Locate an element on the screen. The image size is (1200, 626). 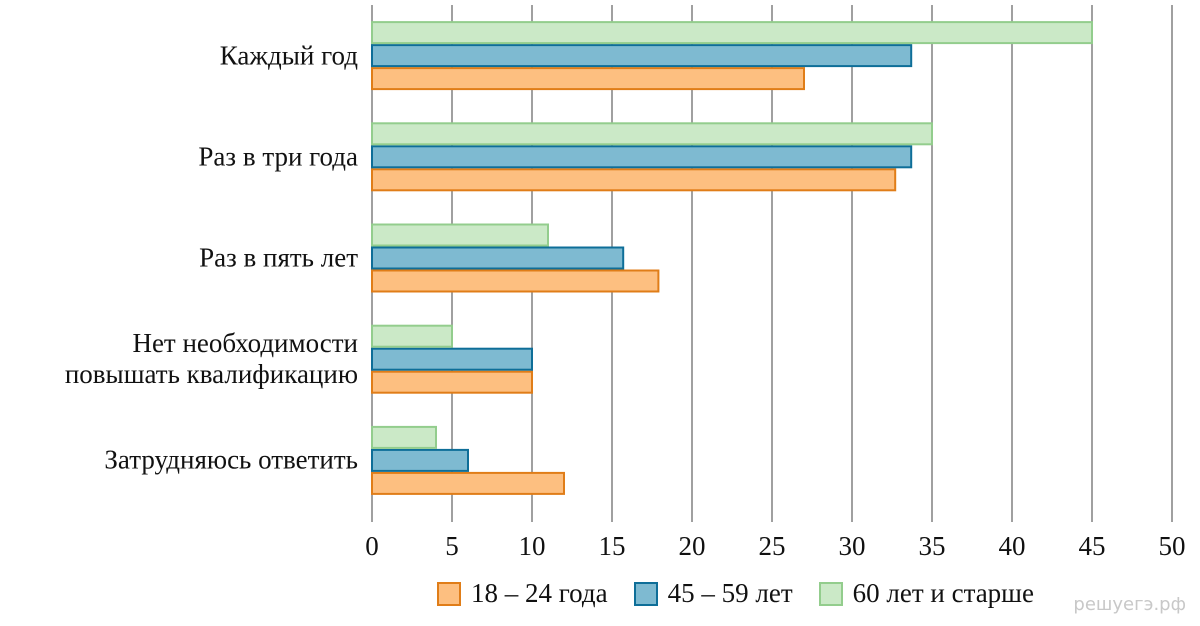
x-tick-label: 30 is located at coordinates (852, 546).